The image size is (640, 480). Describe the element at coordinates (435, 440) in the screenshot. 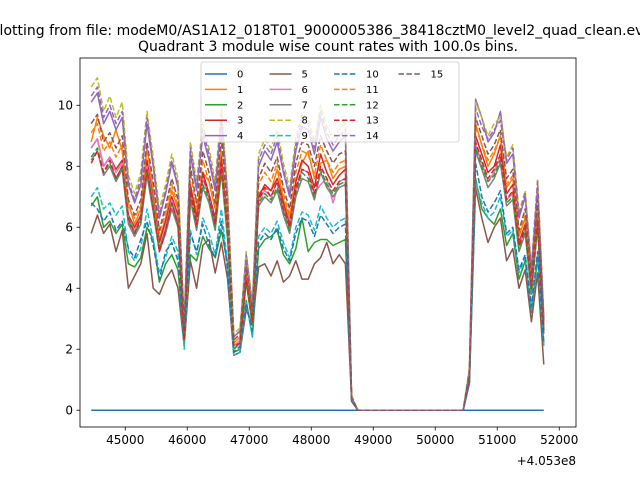

I see `x-tick-label: 50000` at that location.